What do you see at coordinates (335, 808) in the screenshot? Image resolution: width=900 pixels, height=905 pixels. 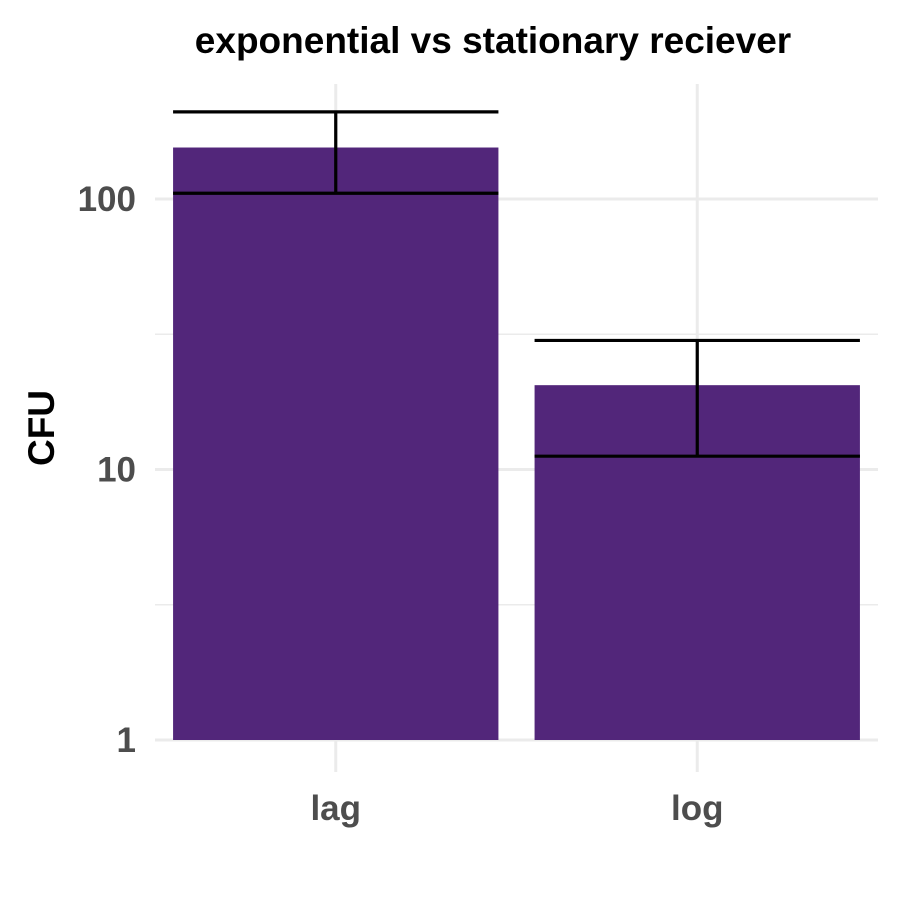 I see `x-tick-label: lag` at bounding box center [335, 808].